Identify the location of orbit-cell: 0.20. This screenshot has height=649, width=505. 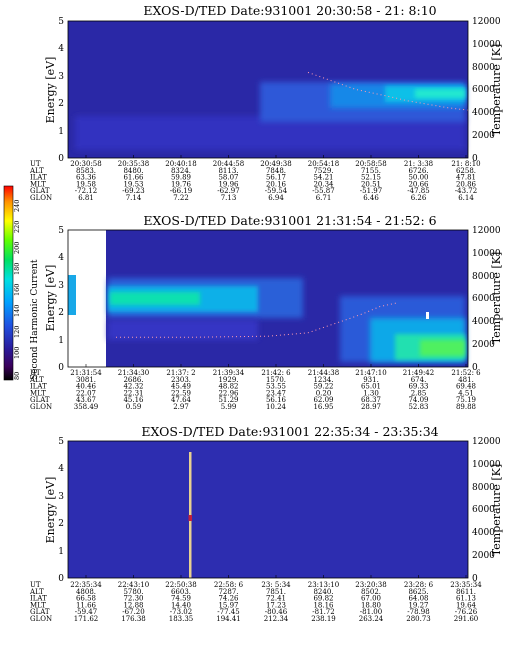
(324, 393).